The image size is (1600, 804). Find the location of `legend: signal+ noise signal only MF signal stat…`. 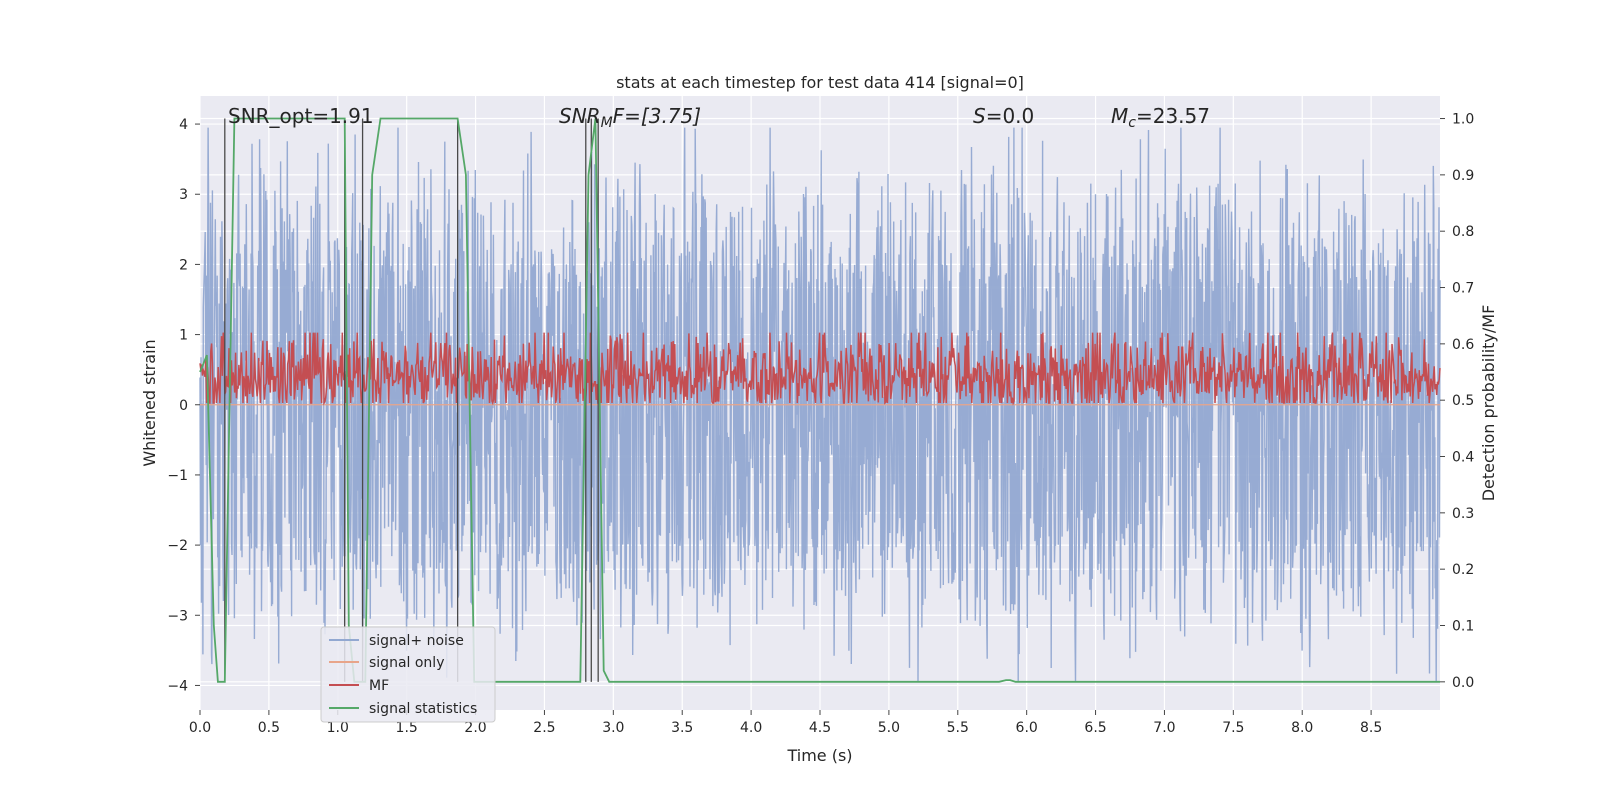

legend: signal+ noise signal only MF signal stat… is located at coordinates (408, 674).